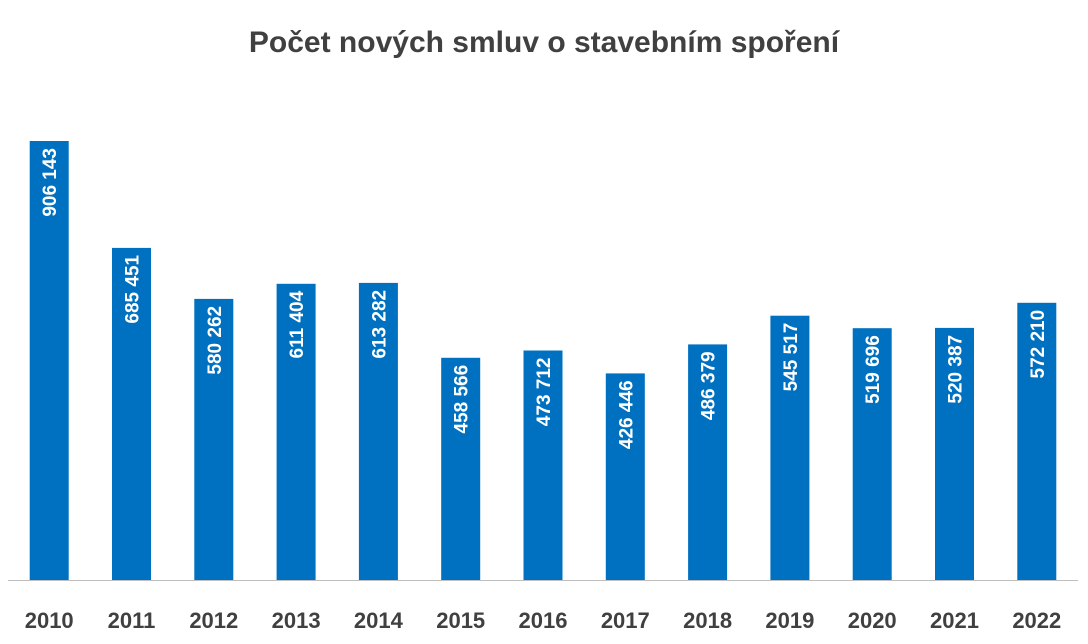 The width and height of the screenshot is (1088, 644). Describe the element at coordinates (132, 620) in the screenshot. I see `x-tick-2011: 2011` at that location.